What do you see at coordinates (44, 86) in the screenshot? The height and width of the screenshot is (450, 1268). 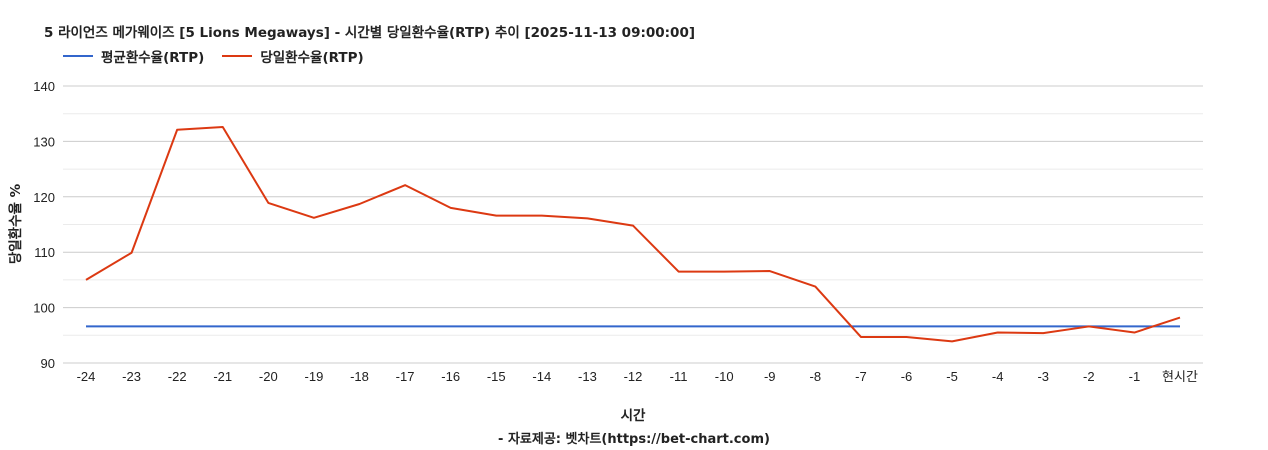 I see `y-tick-label: 140` at bounding box center [44, 86].